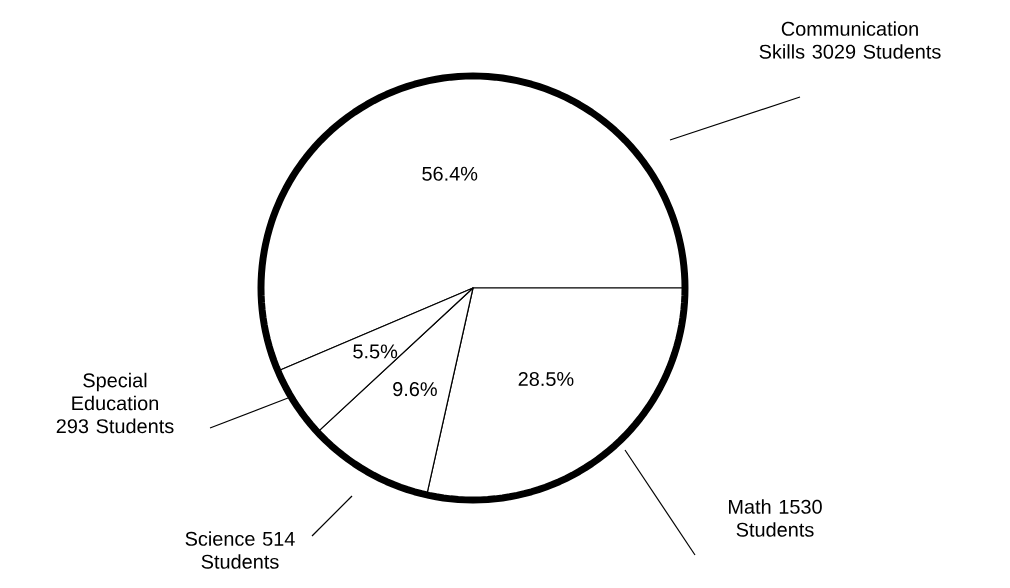  Describe the element at coordinates (450, 173) in the screenshot. I see `data-label: 56.4%` at that location.